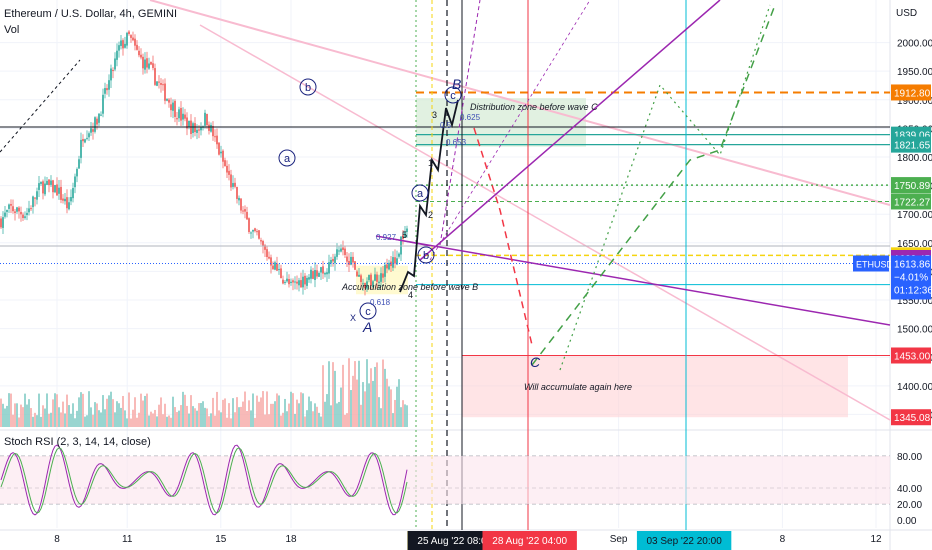 Image resolution: width=932 pixels, height=550 pixels. I want to click on price-label-text: 1821.65, so click(912, 146).